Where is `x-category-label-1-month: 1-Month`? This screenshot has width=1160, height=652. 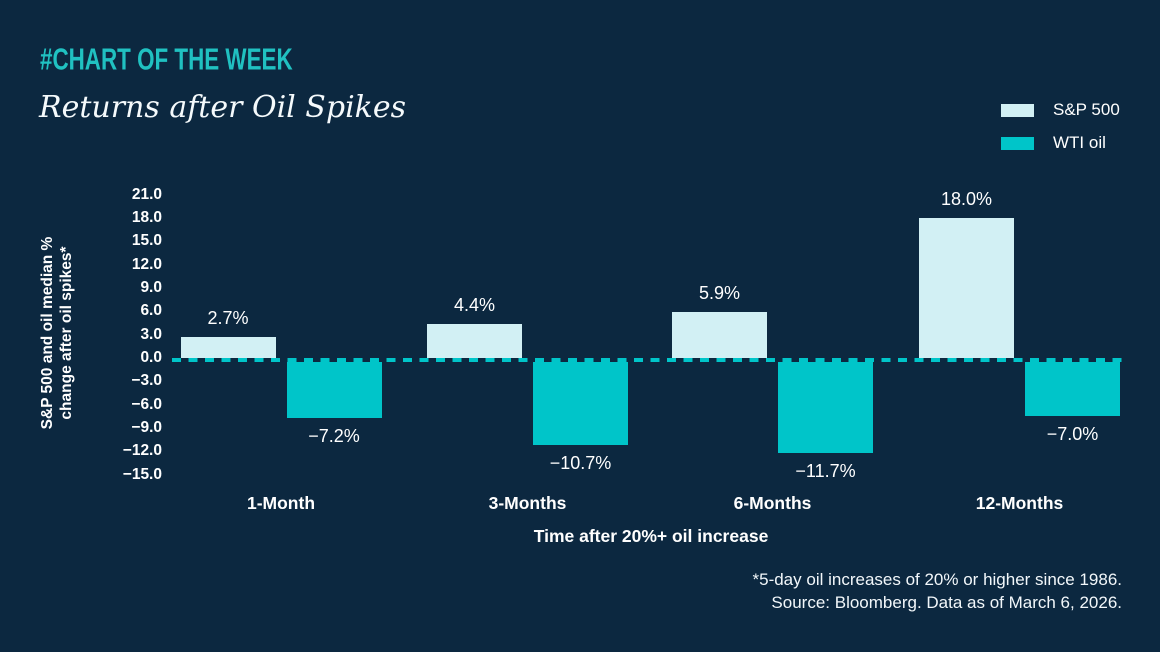 x-category-label-1-month: 1-Month is located at coordinates (281, 503).